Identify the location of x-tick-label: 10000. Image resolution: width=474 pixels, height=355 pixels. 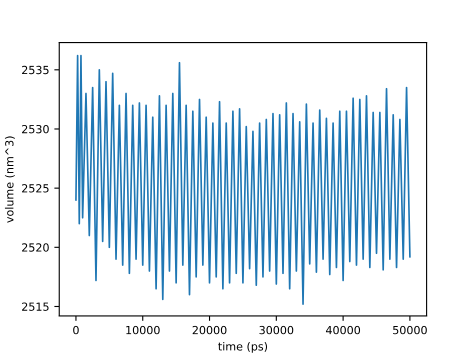
(143, 330).